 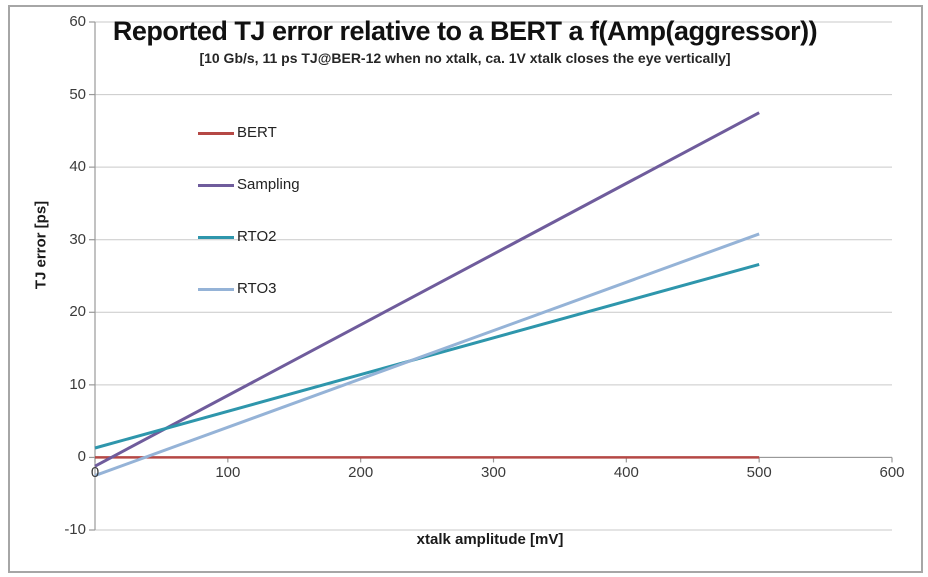 I want to click on legend-item-sampling: Sampling, so click(x=249, y=185).